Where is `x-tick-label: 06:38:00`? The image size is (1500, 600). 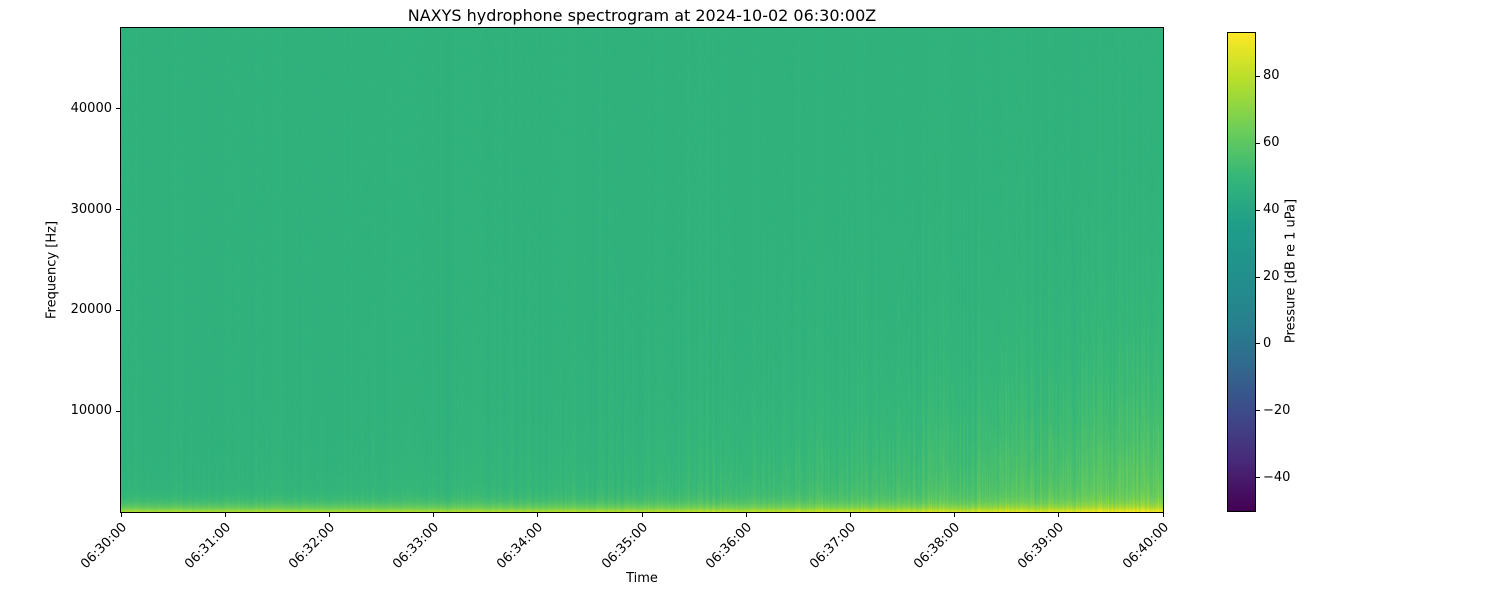
x-tick-label: 06:38:00 is located at coordinates (937, 546).